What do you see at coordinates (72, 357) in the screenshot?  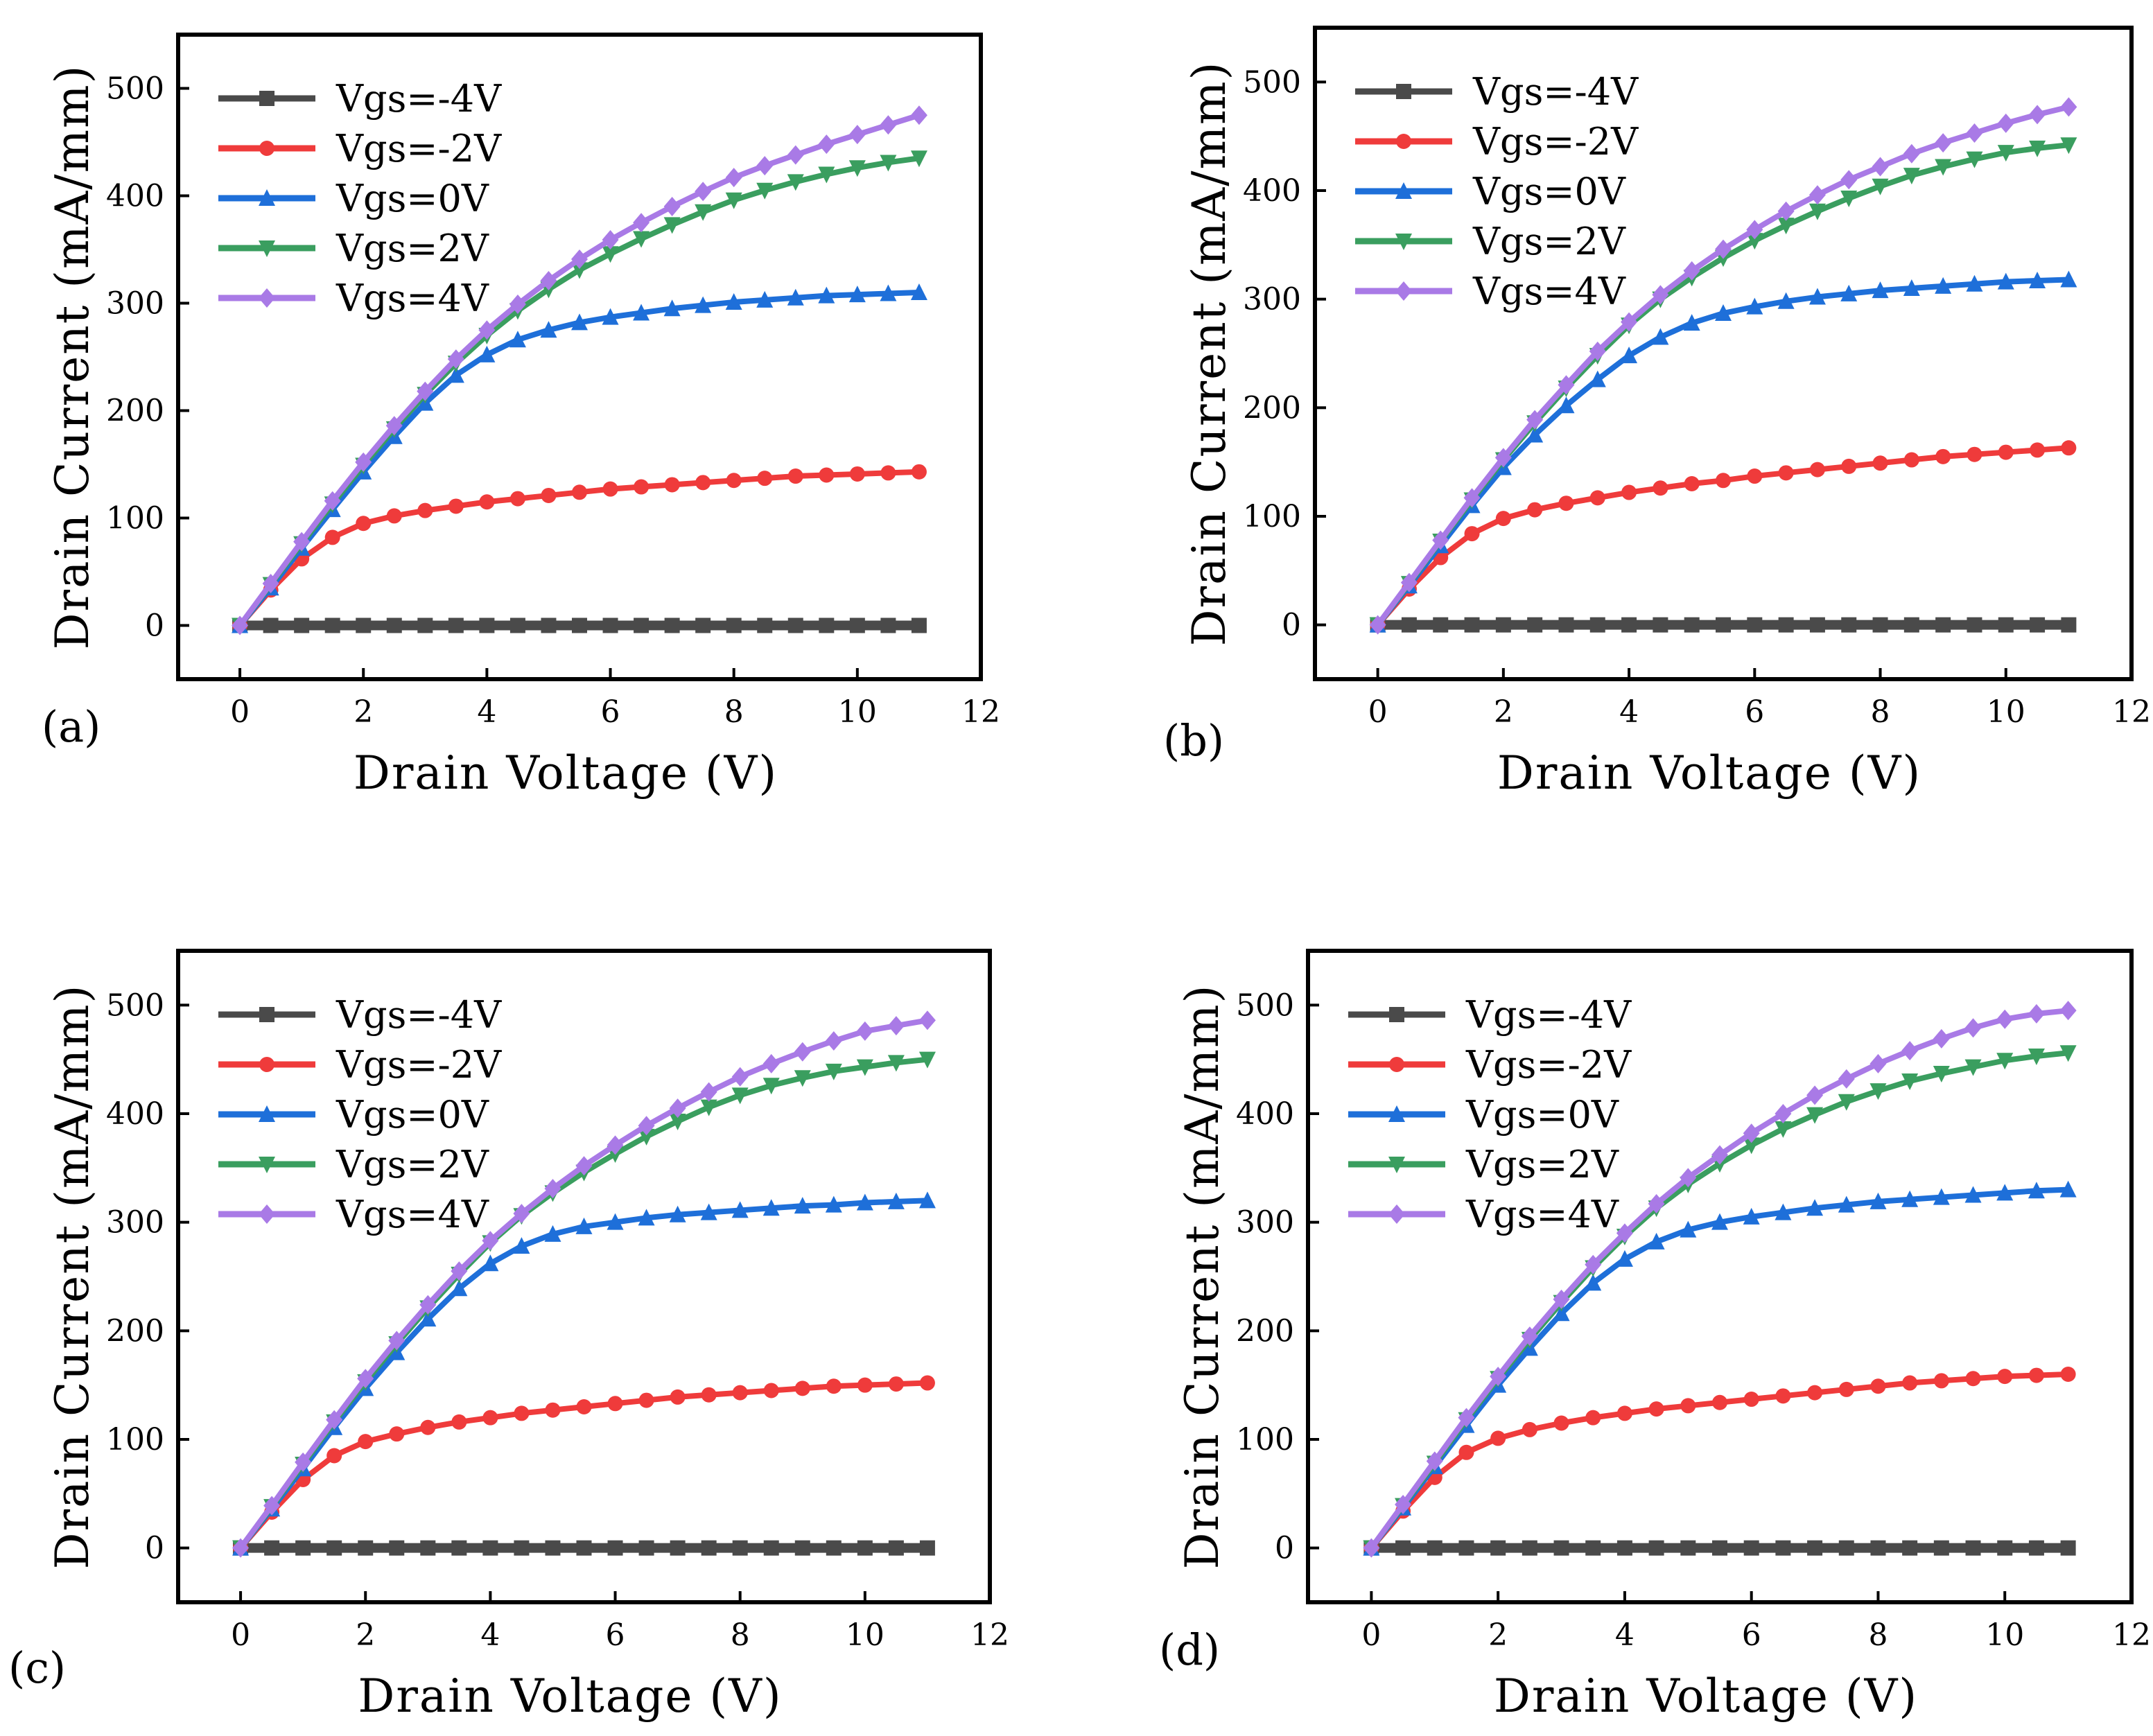 I see `y-axis-title: Drain Current (mA/mm)` at bounding box center [72, 357].